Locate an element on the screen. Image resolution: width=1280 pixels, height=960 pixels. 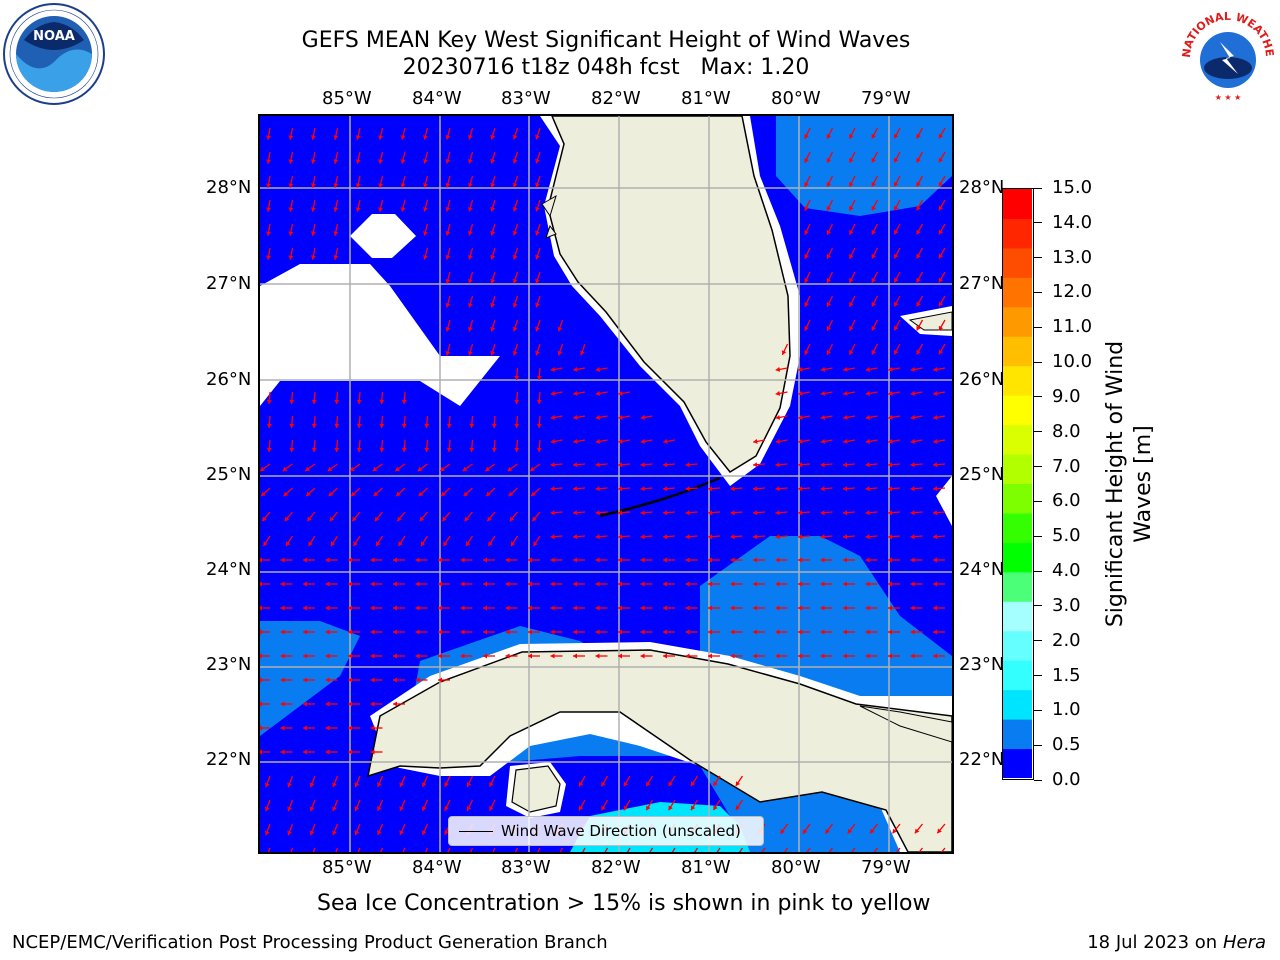
lon-label: 83°W is located at coordinates (526, 867).